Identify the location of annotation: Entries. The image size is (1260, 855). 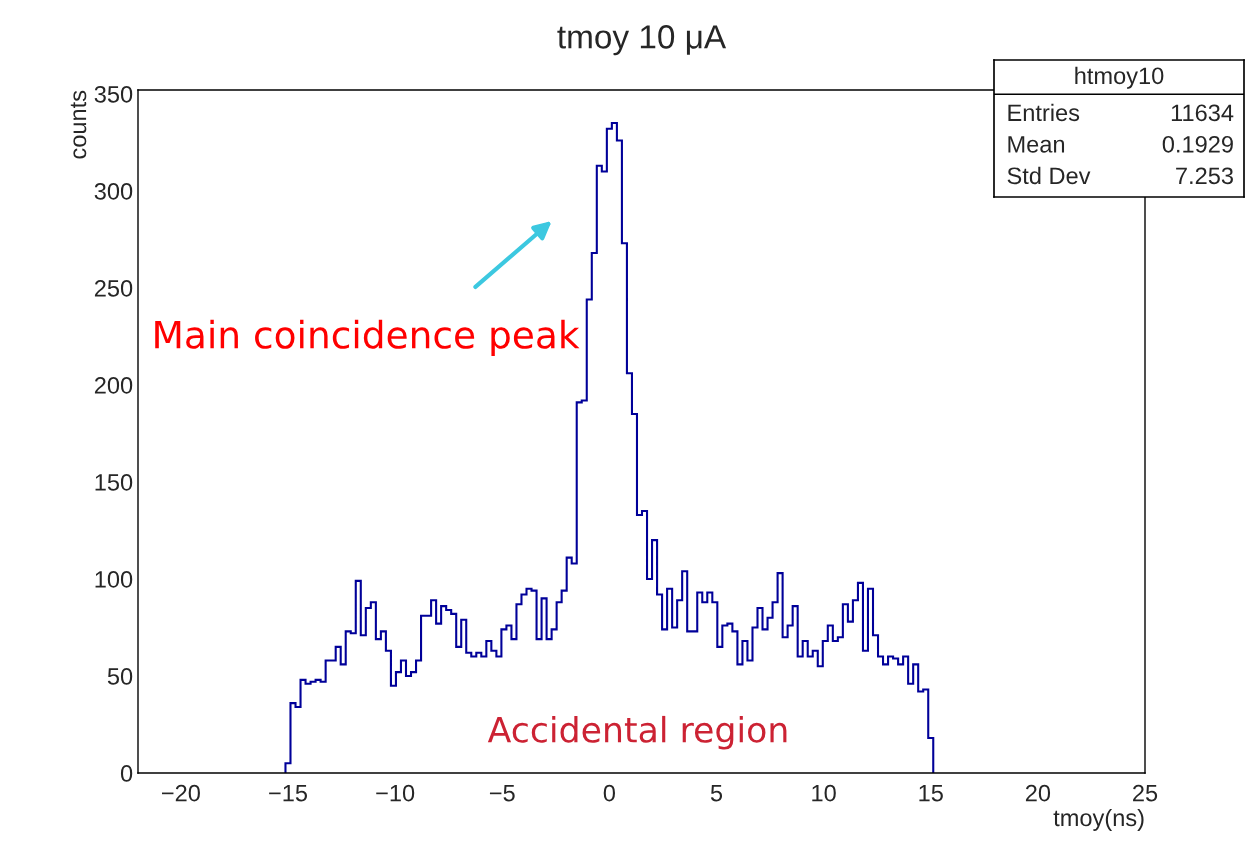
(1044, 112).